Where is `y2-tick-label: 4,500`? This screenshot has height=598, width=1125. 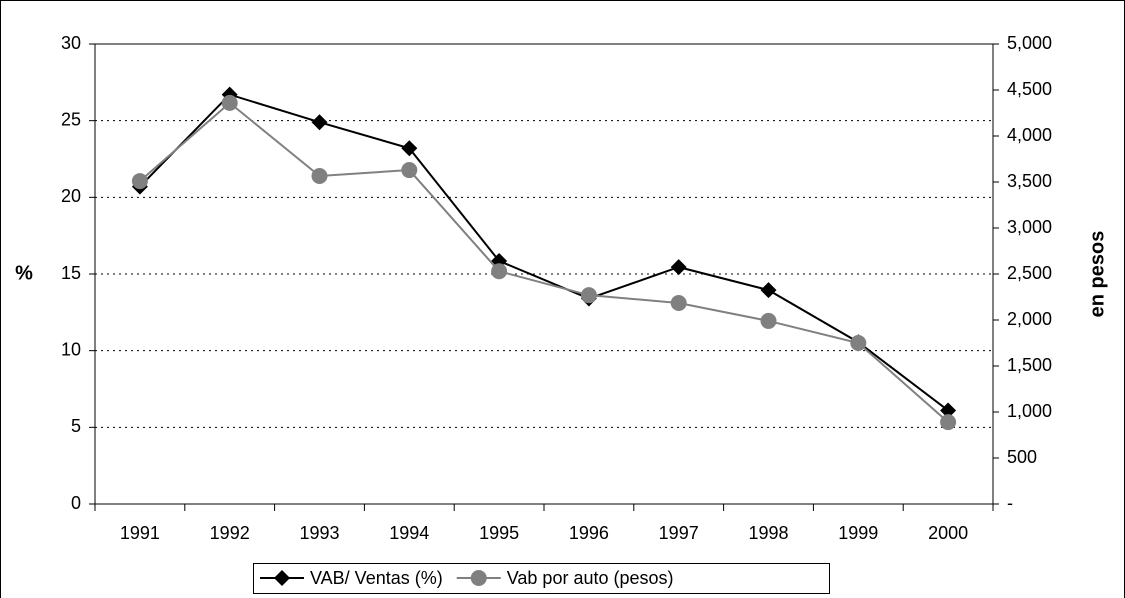
y2-tick-label: 4,500 is located at coordinates (1029, 89).